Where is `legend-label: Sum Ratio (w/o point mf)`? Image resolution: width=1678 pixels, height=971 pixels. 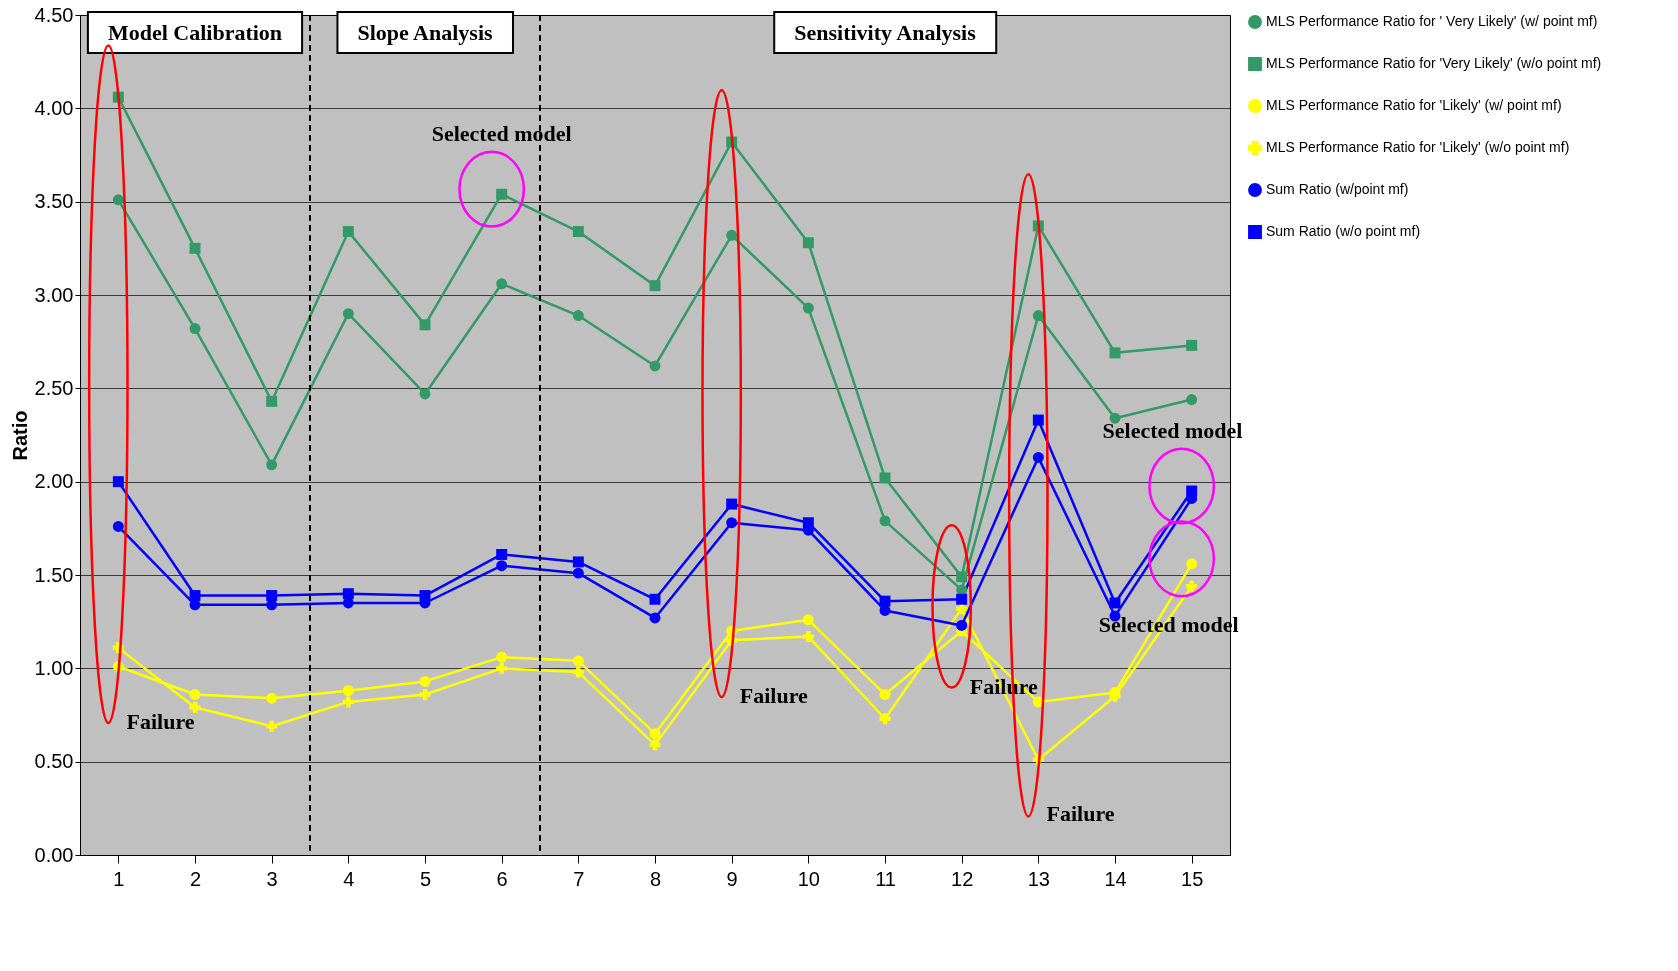
legend-label: Sum Ratio (w/o point mf) is located at coordinates (1343, 231).